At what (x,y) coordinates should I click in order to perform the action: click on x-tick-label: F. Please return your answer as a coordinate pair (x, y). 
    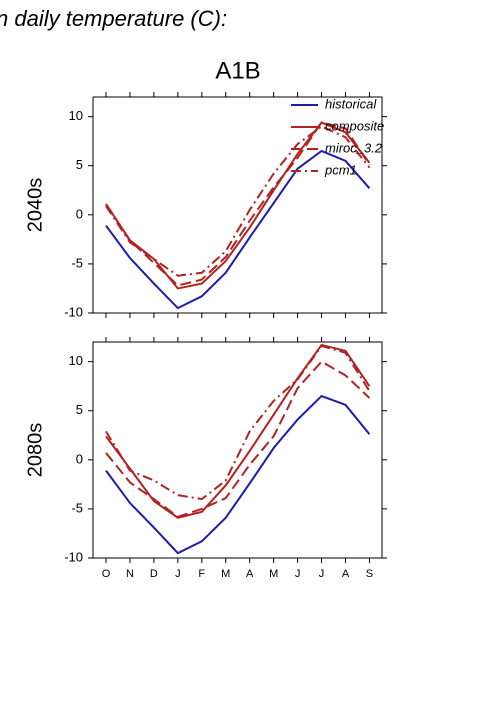
    Looking at the image, I should click on (201, 574).